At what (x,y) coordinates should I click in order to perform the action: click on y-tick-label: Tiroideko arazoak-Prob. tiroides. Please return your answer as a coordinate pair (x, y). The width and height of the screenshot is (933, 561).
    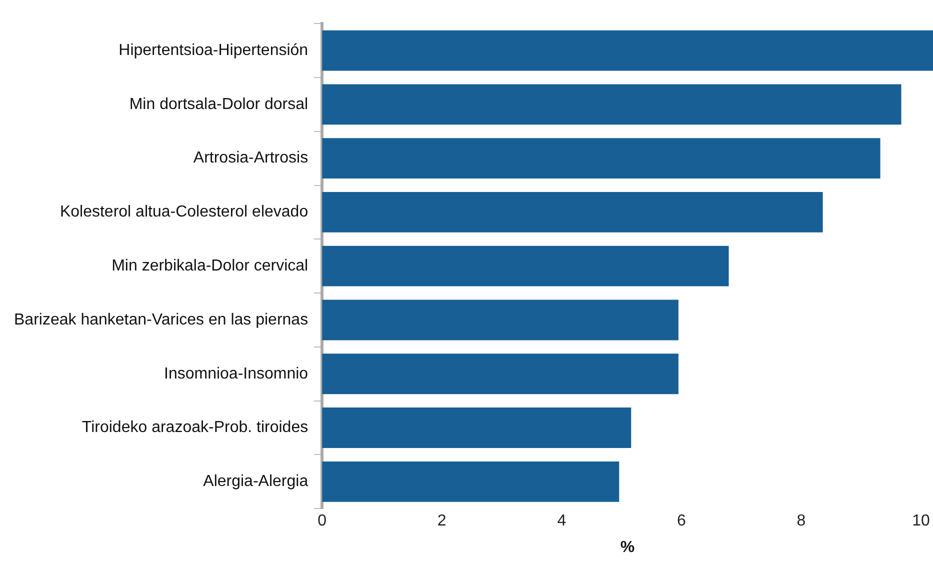
    Looking at the image, I should click on (195, 427).